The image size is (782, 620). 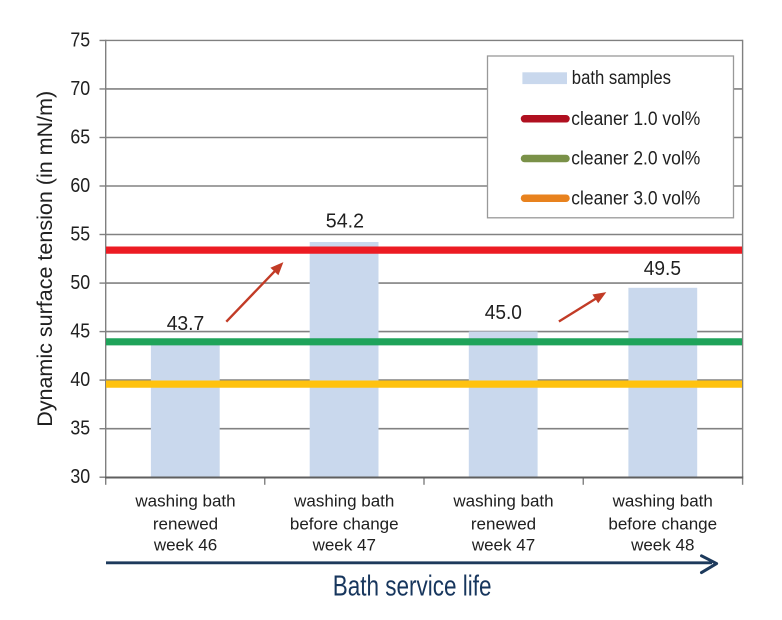 I want to click on svg-text: week 48, so click(x=662, y=544).